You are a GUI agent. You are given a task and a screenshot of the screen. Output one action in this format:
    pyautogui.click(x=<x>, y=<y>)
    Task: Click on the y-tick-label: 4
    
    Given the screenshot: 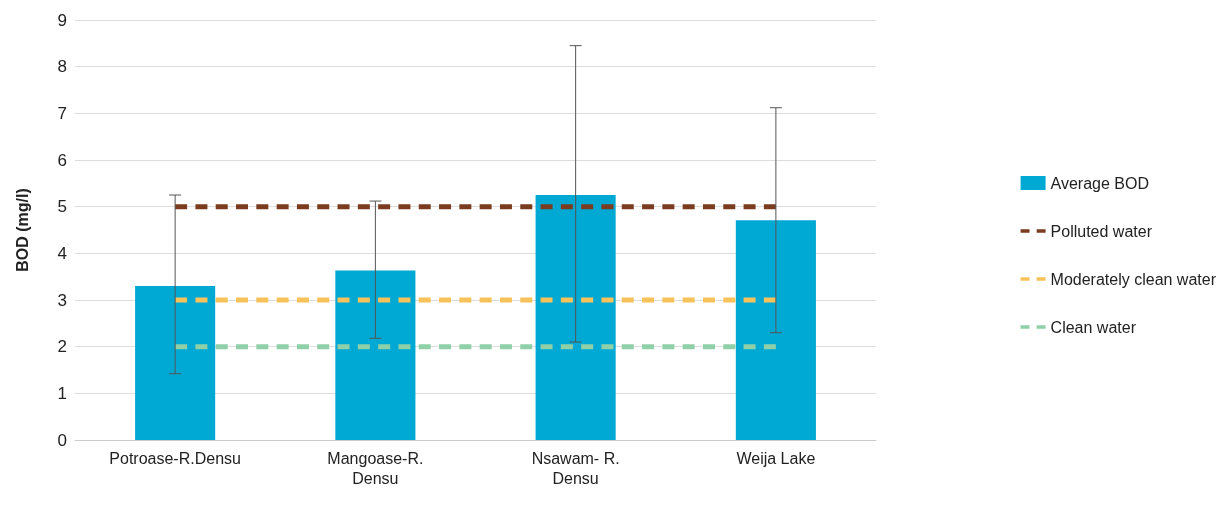 What is the action you would take?
    pyautogui.click(x=62, y=253)
    